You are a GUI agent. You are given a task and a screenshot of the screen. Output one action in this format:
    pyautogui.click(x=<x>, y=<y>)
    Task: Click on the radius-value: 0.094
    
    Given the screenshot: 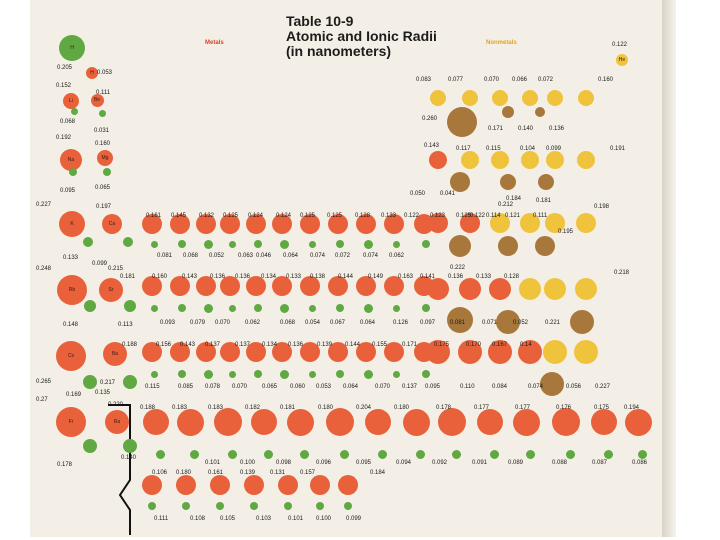 What is the action you would take?
    pyautogui.click(x=404, y=463)
    